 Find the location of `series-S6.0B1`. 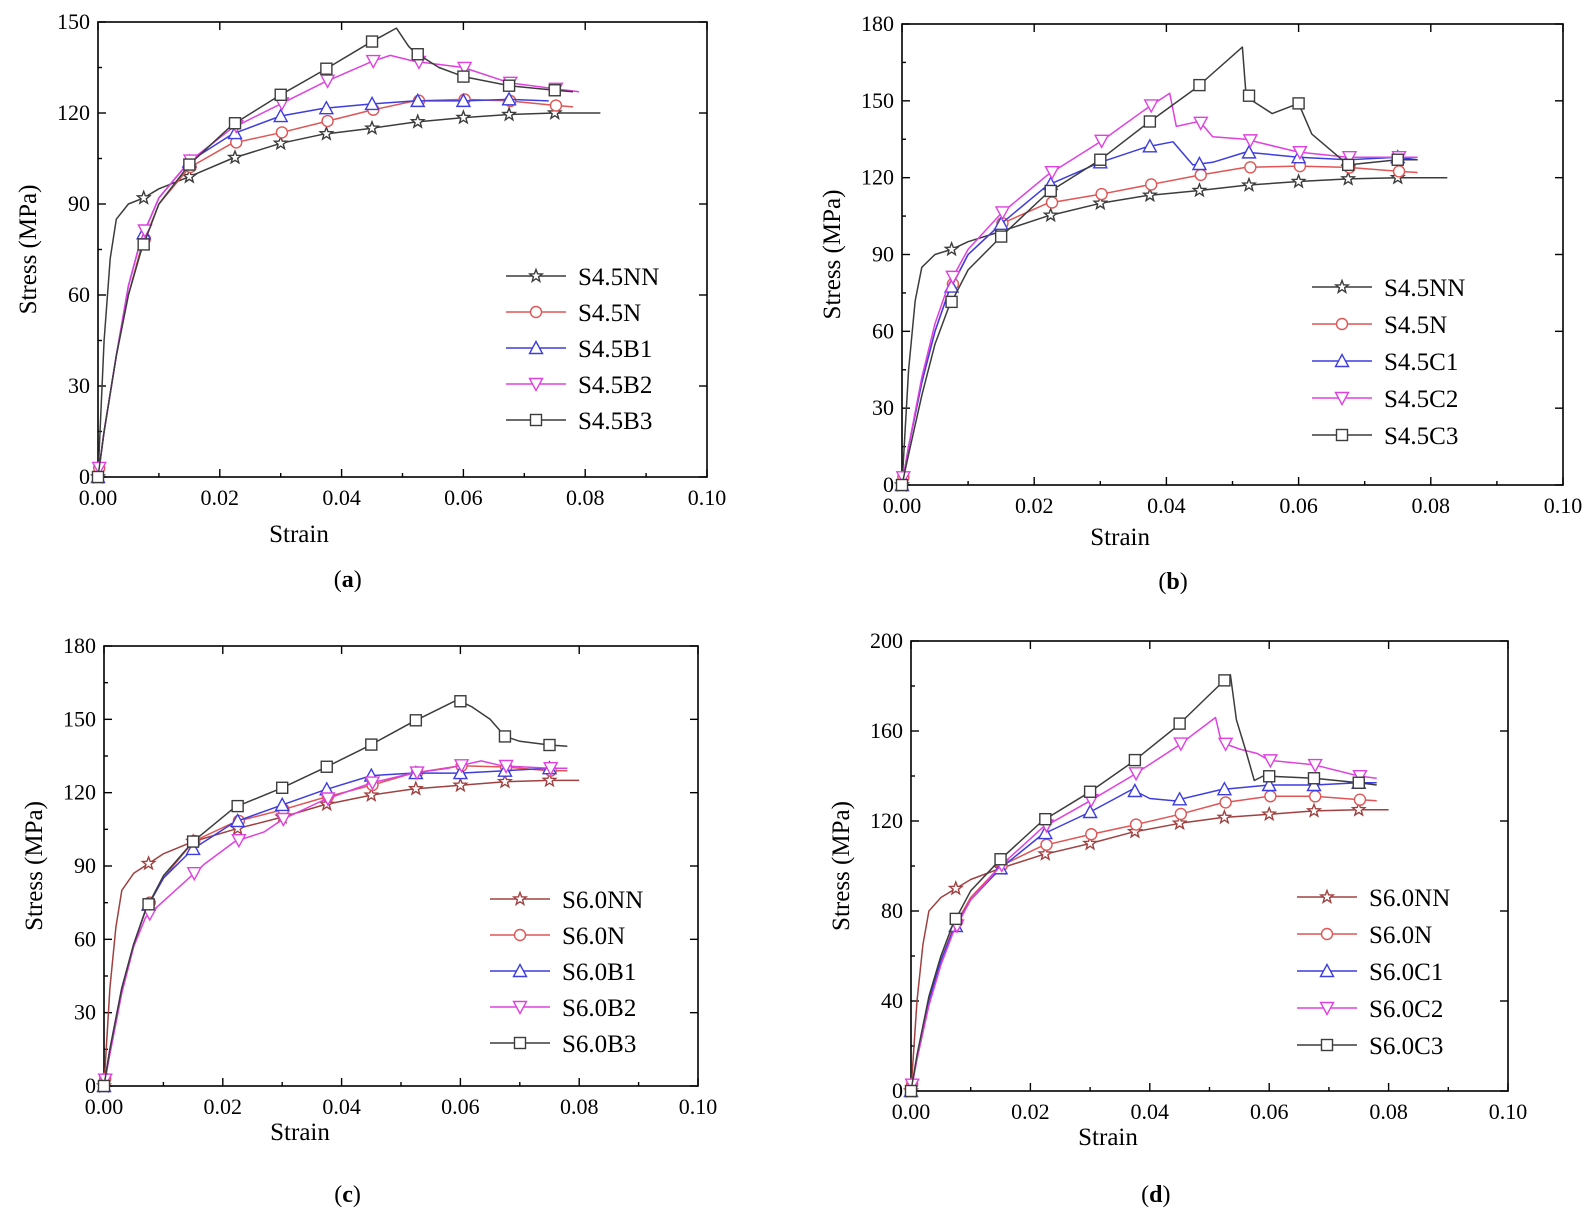

series-S6.0B1 is located at coordinates (332, 926).